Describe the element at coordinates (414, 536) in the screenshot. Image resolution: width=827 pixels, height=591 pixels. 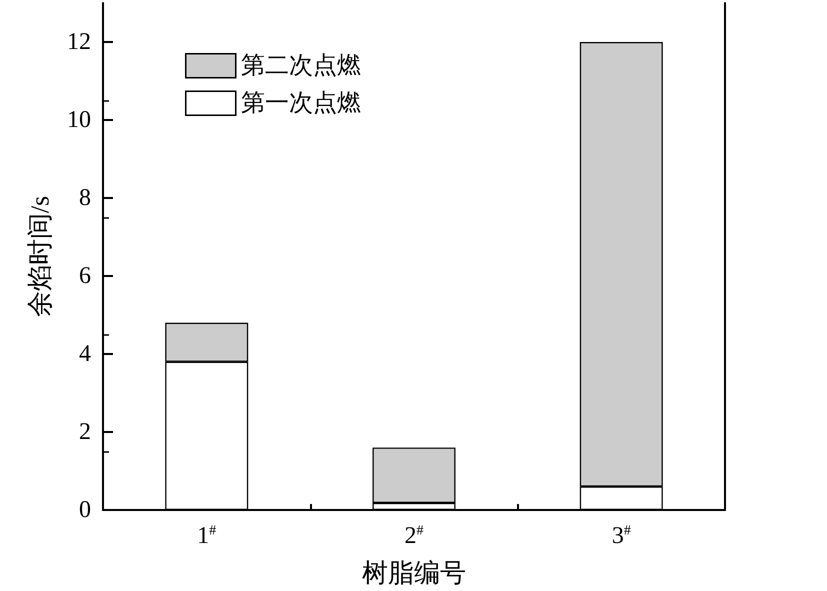
I see `x-tick-label: 2#` at that location.